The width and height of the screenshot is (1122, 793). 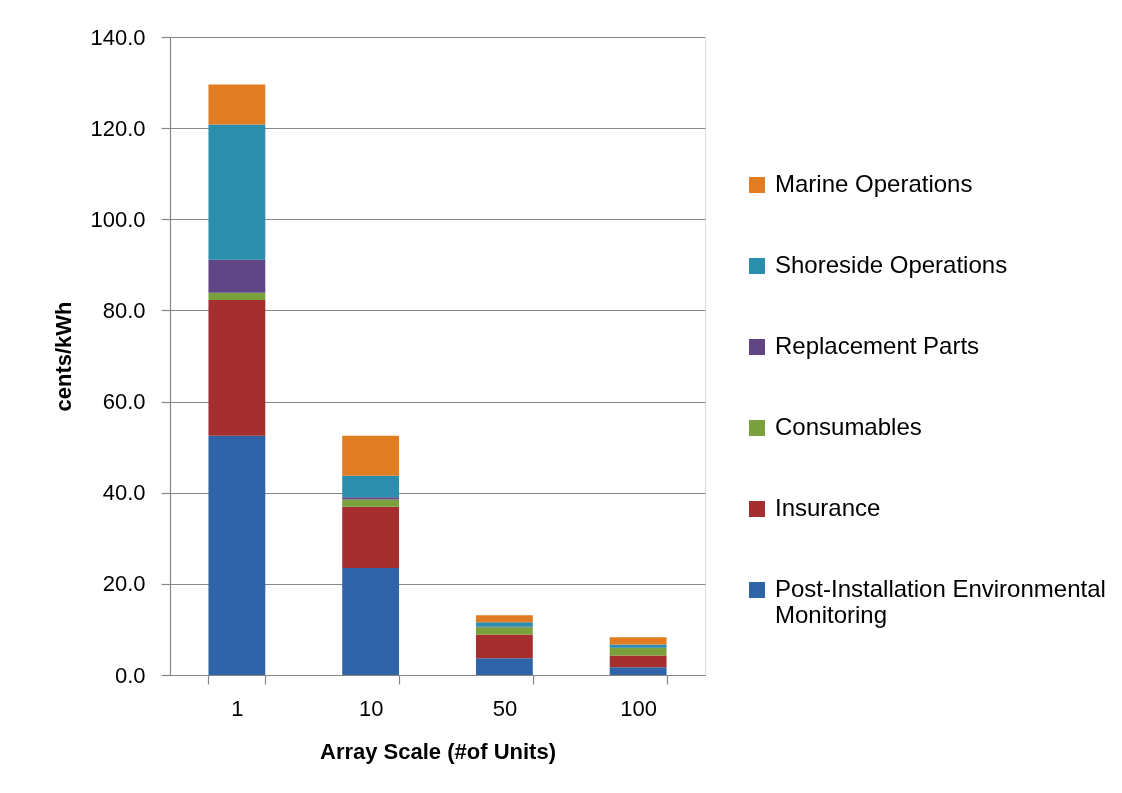 What do you see at coordinates (64, 356) in the screenshot?
I see `y-axis-title: cents/kWh` at bounding box center [64, 356].